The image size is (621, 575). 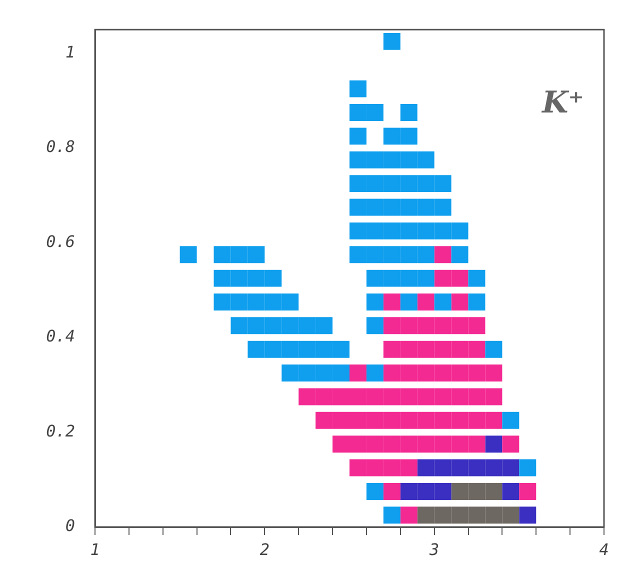 What do you see at coordinates (562, 102) in the screenshot?
I see `annotation: K⁺` at bounding box center [562, 102].